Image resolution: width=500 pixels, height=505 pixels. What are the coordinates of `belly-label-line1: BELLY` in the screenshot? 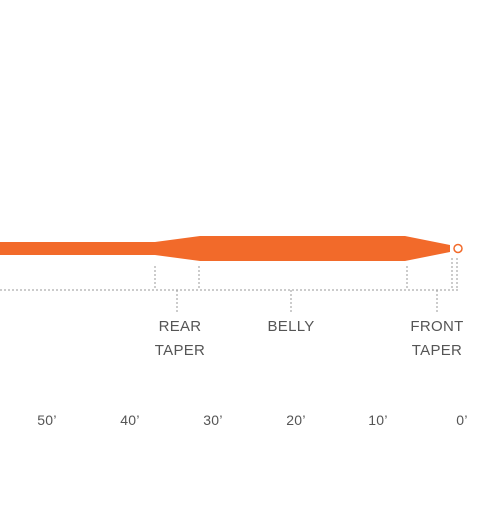 It's located at (291, 326).